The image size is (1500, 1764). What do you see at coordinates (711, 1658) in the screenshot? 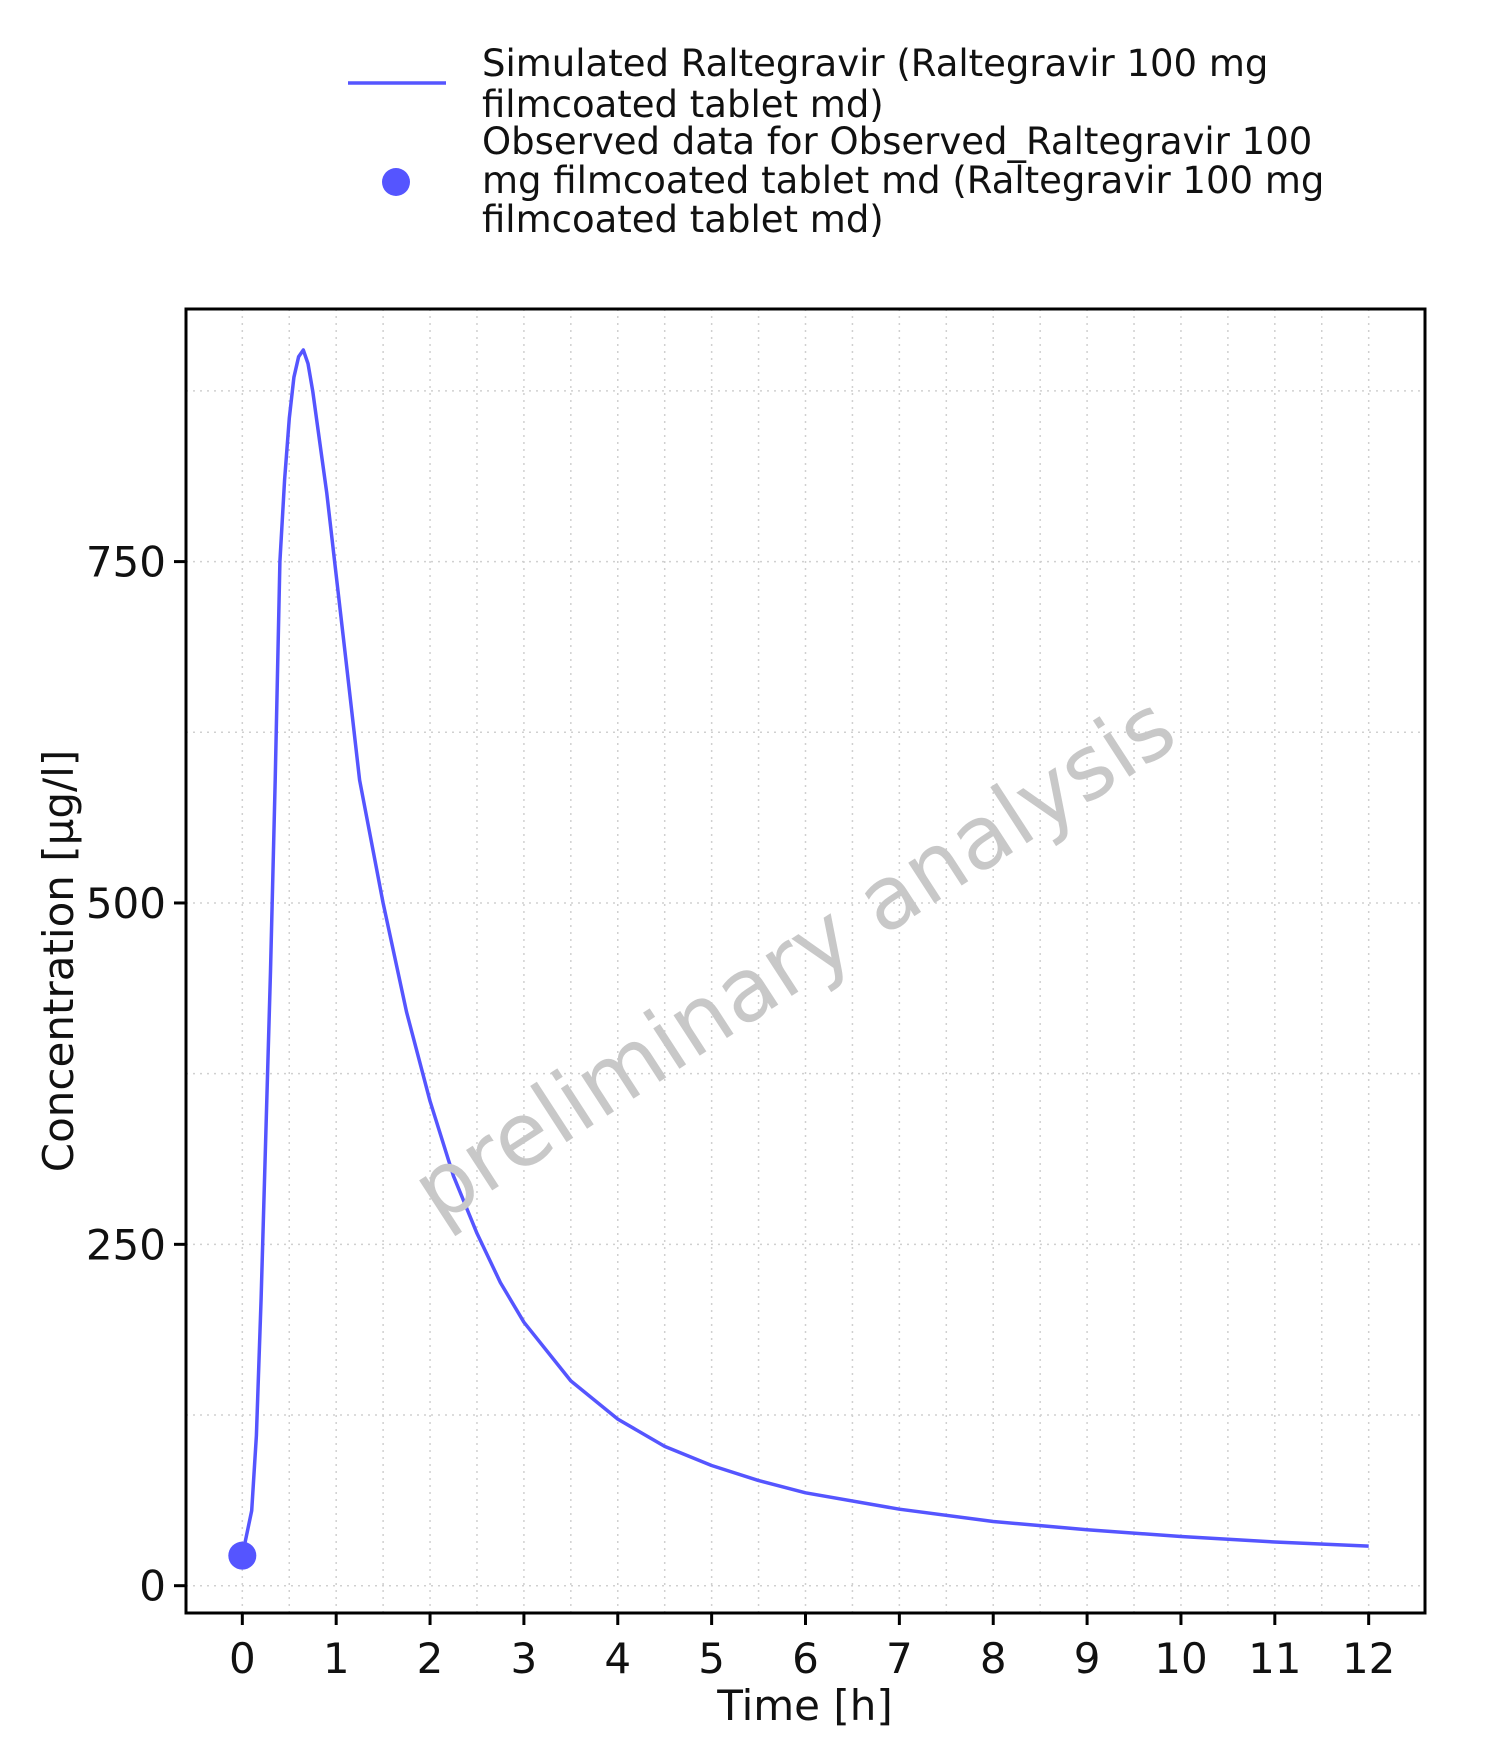
I see `x-tick-label: 5` at bounding box center [711, 1658].